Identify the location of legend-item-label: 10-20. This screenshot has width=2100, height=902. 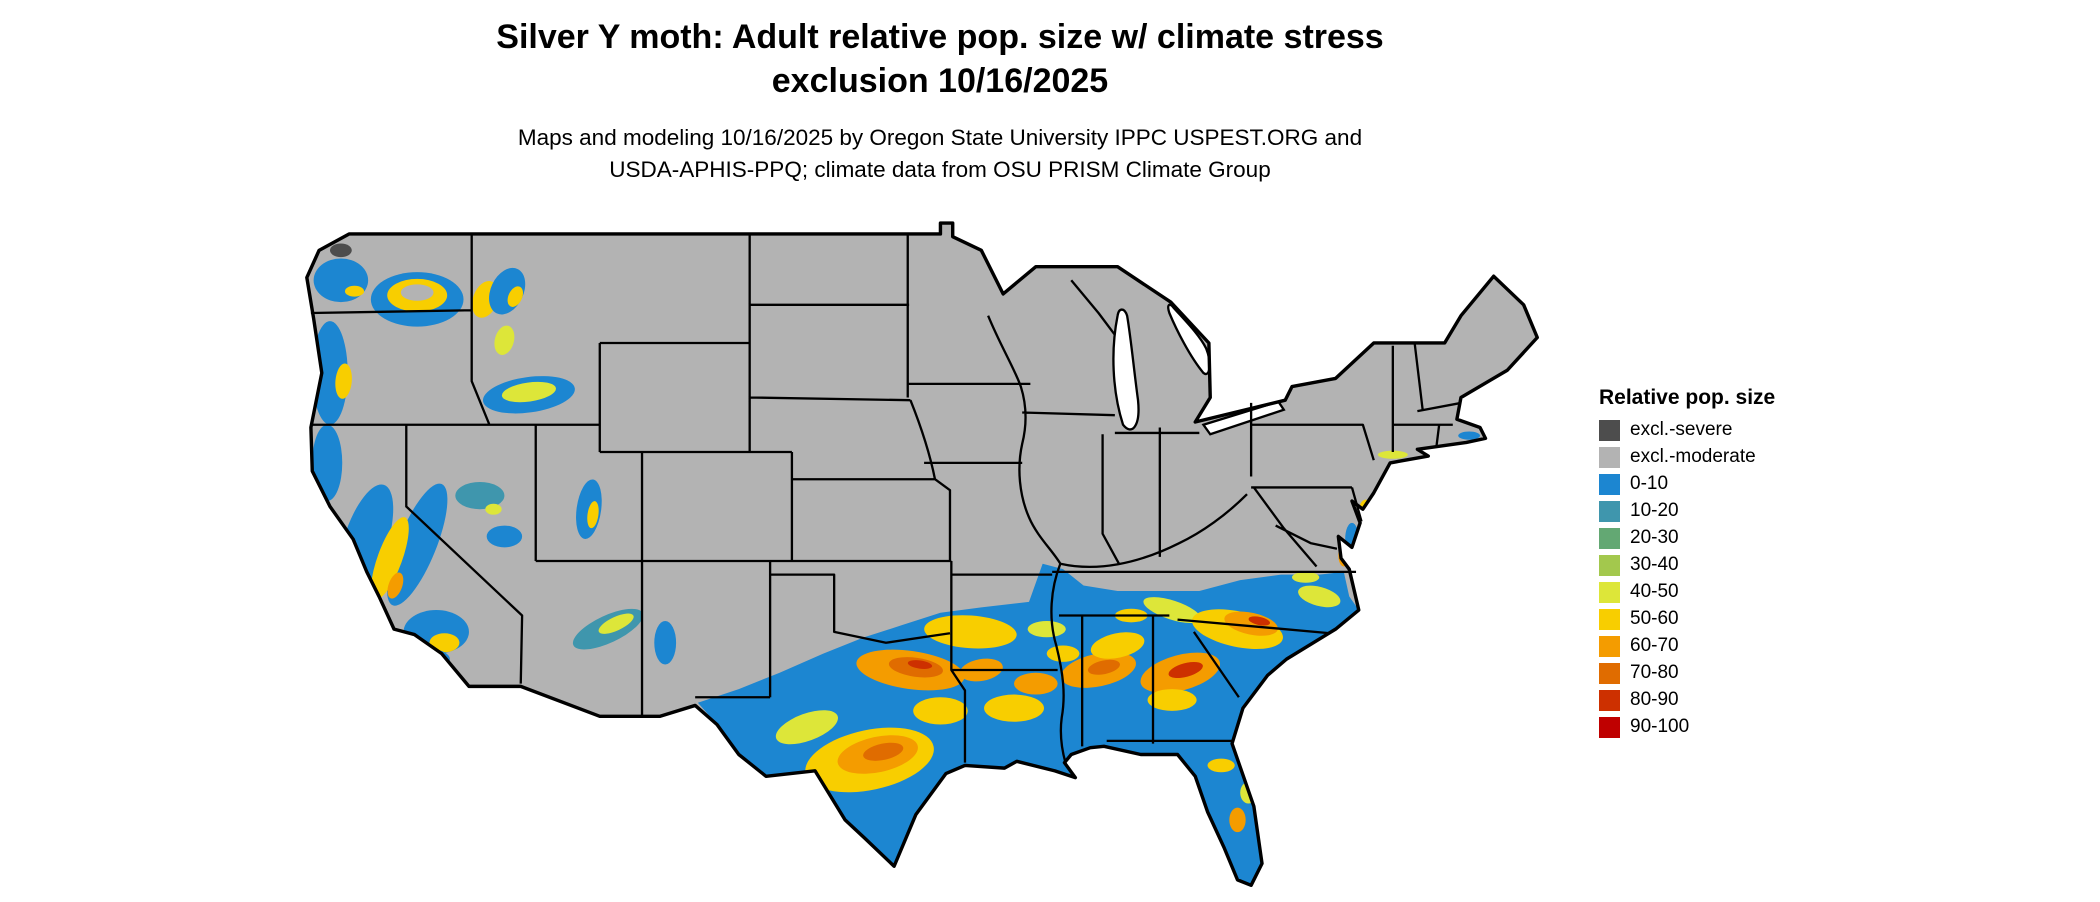
(1654, 510).